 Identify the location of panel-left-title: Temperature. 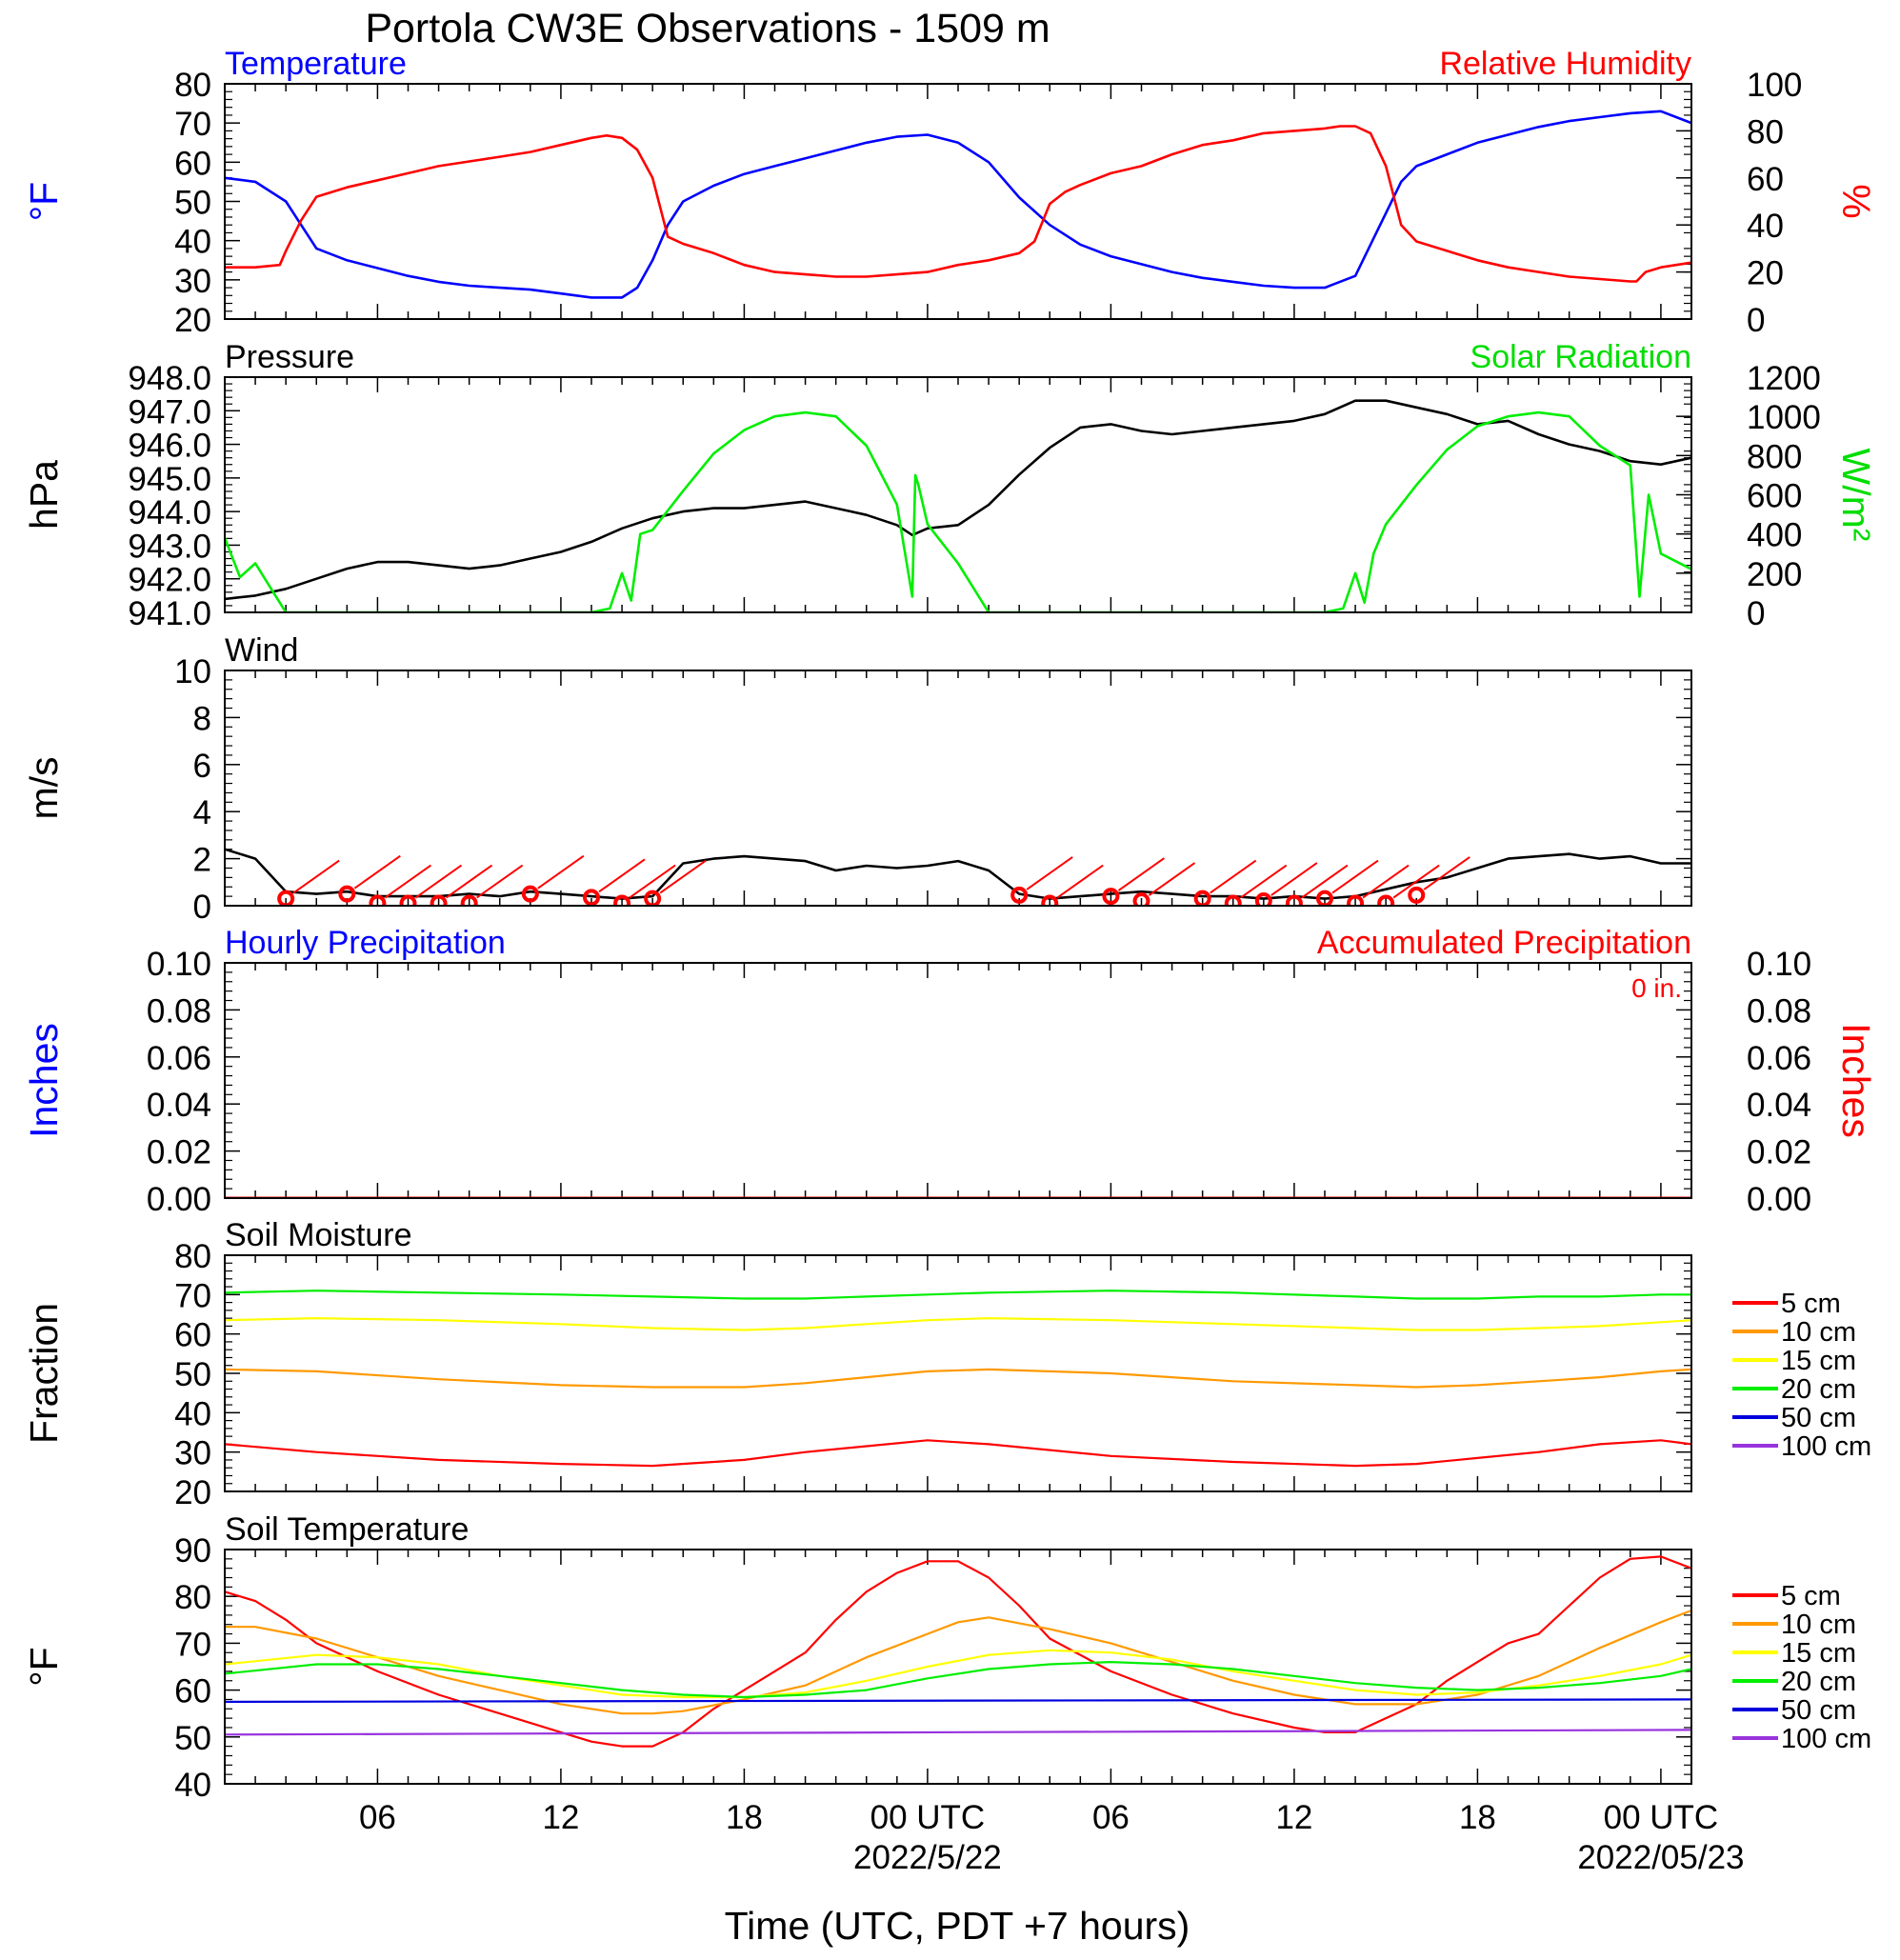
(316, 64).